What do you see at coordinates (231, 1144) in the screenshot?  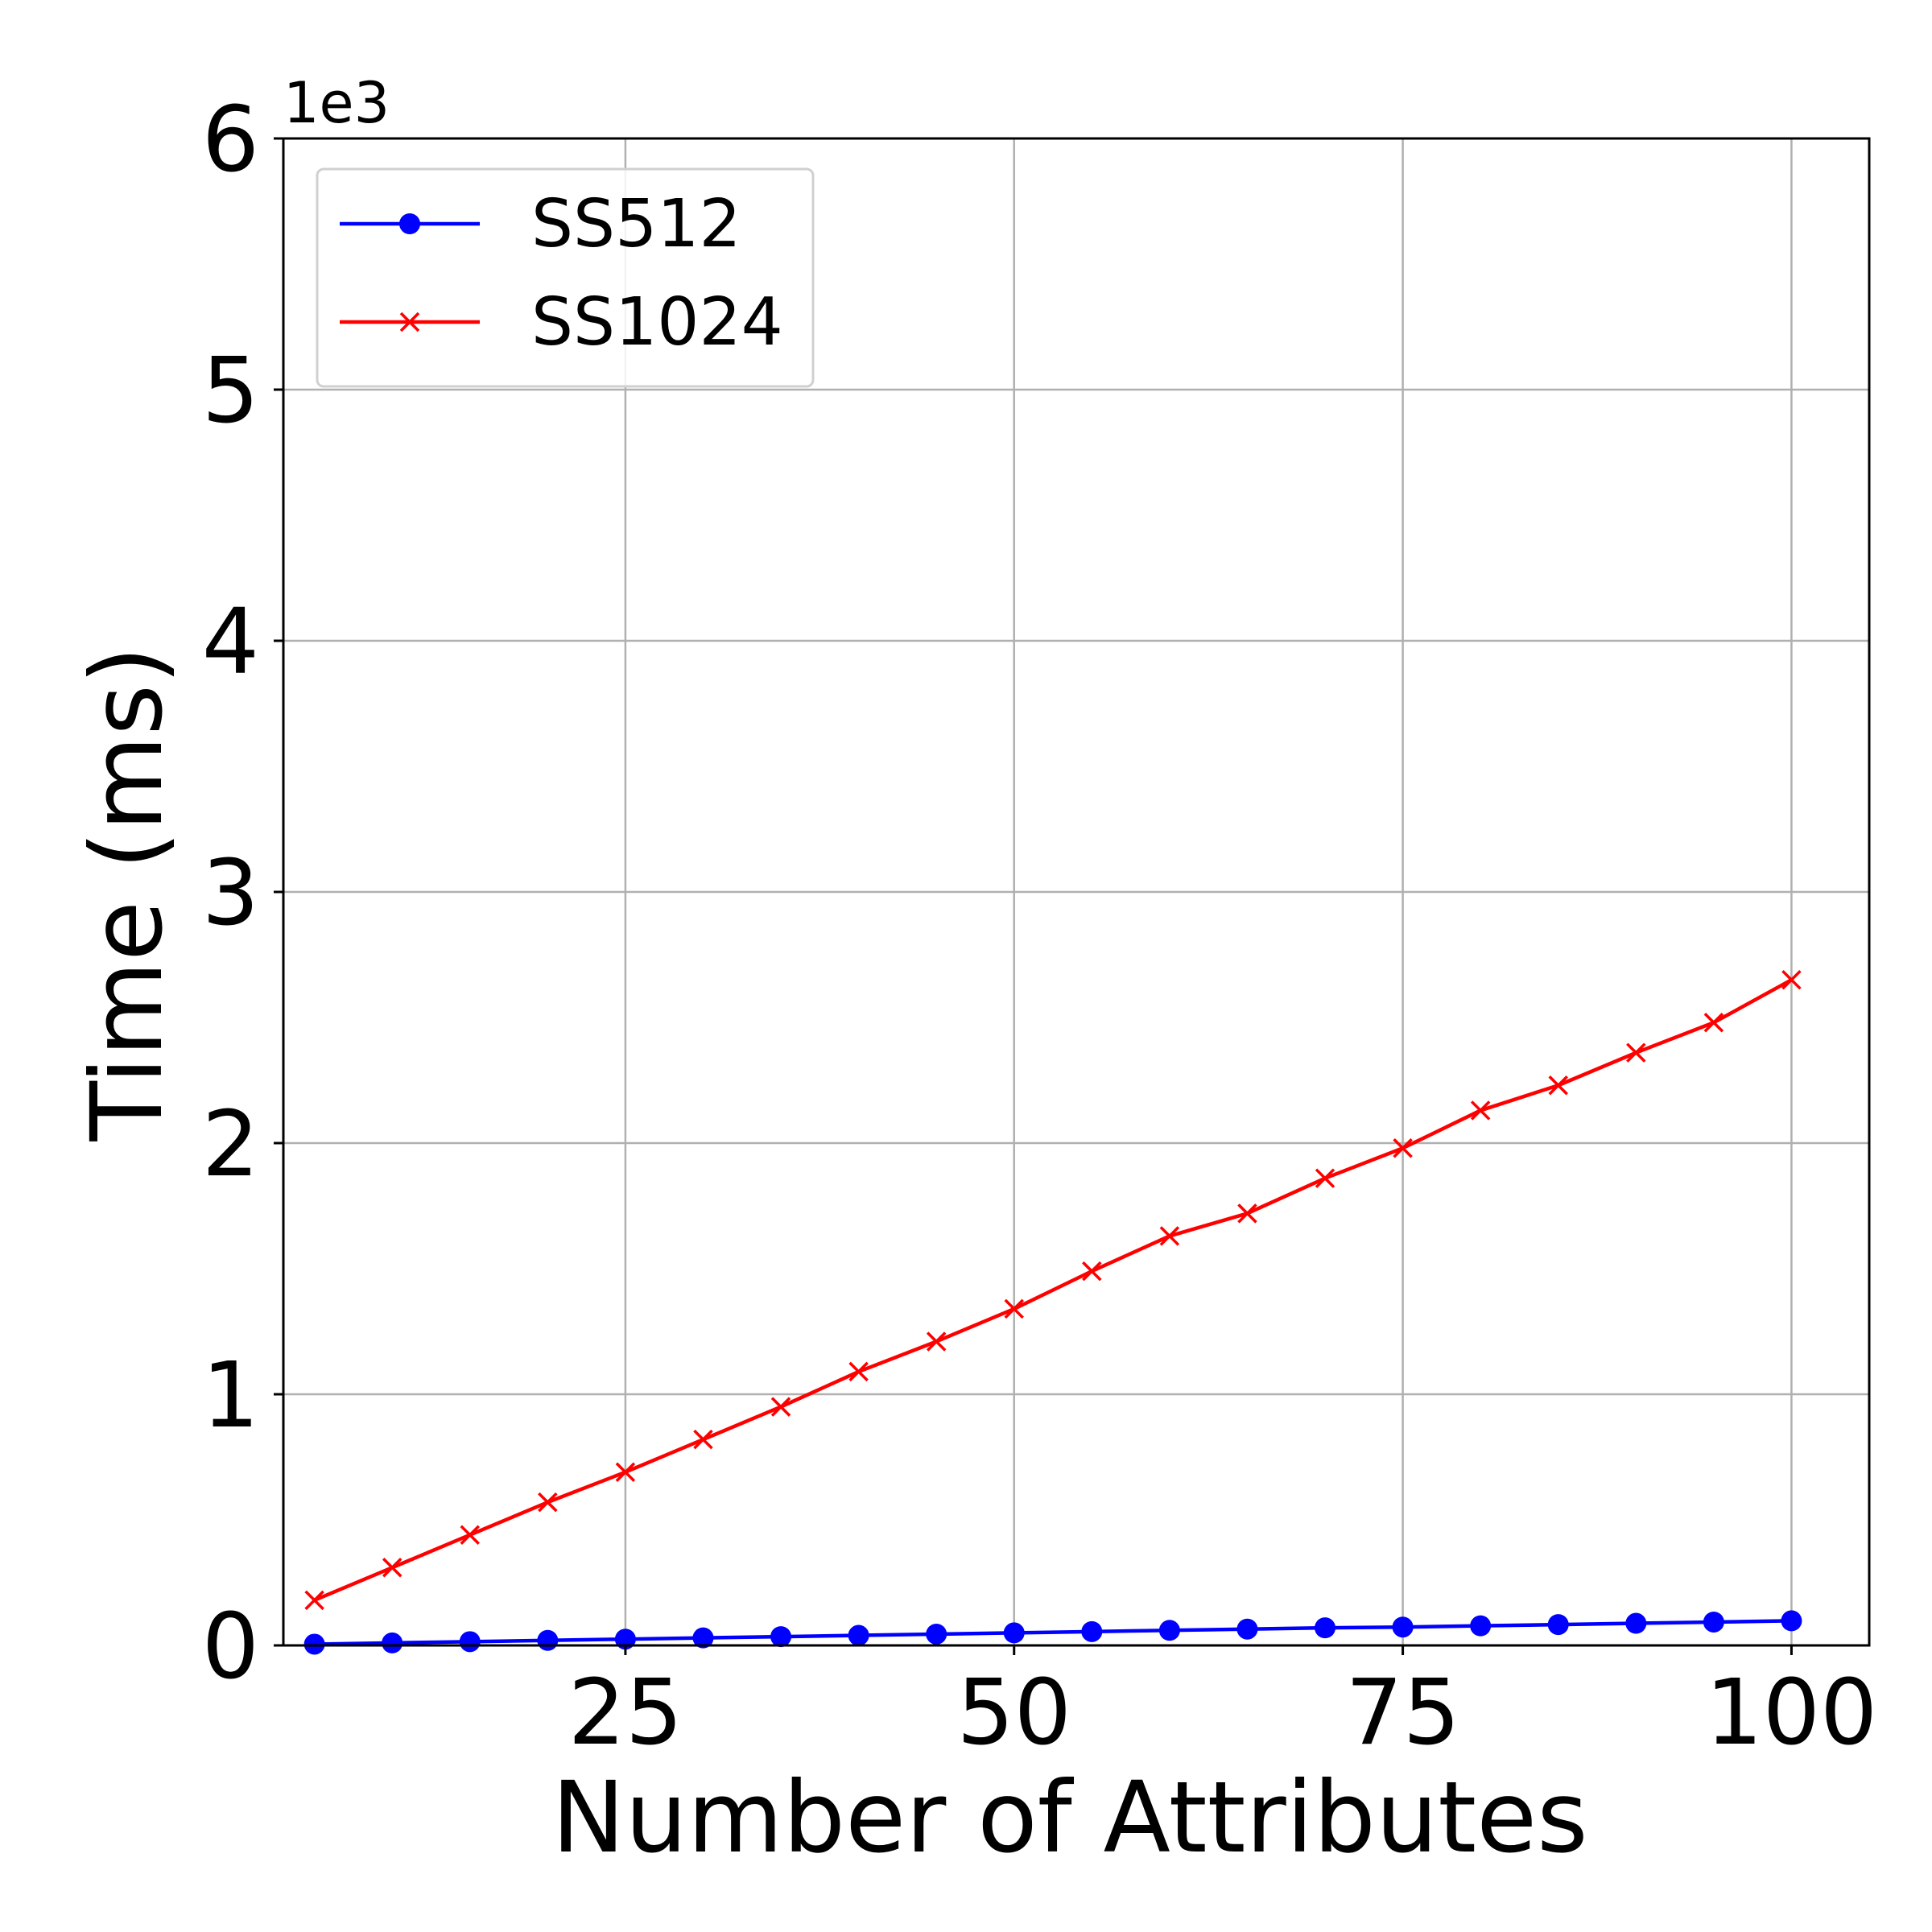 I see `y-tick-label: 2` at bounding box center [231, 1144].